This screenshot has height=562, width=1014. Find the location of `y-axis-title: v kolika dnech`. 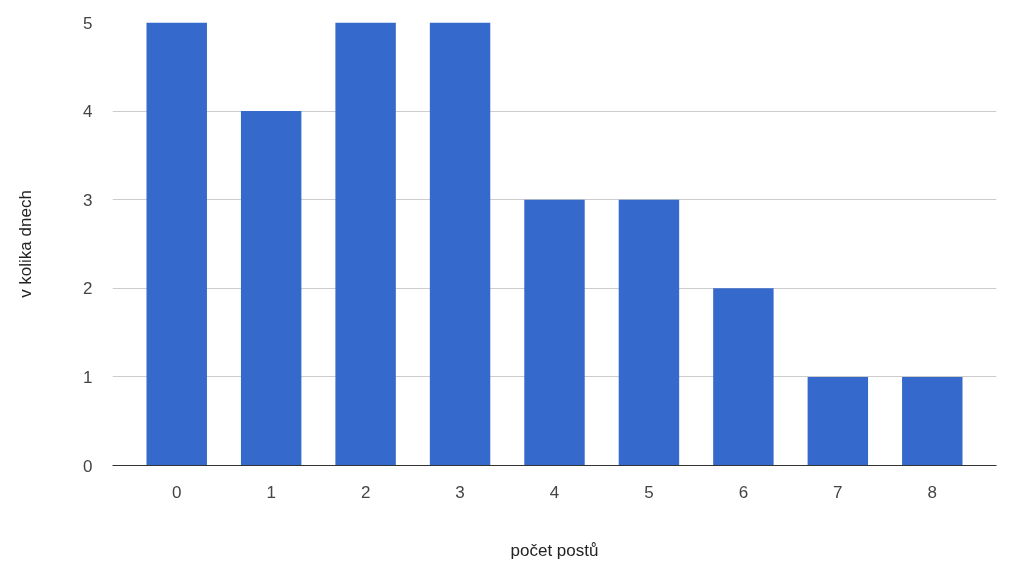

y-axis-title: v kolika dnech is located at coordinates (26, 244).